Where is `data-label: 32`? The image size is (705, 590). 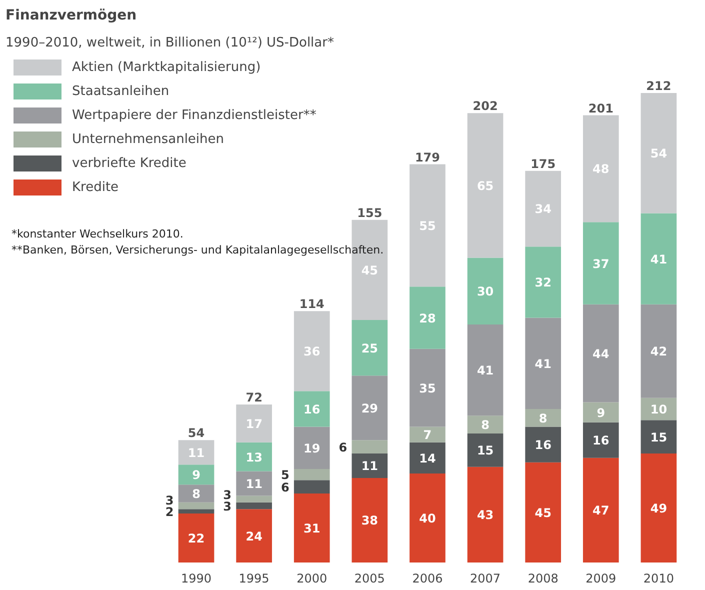 data-label: 32 is located at coordinates (543, 283).